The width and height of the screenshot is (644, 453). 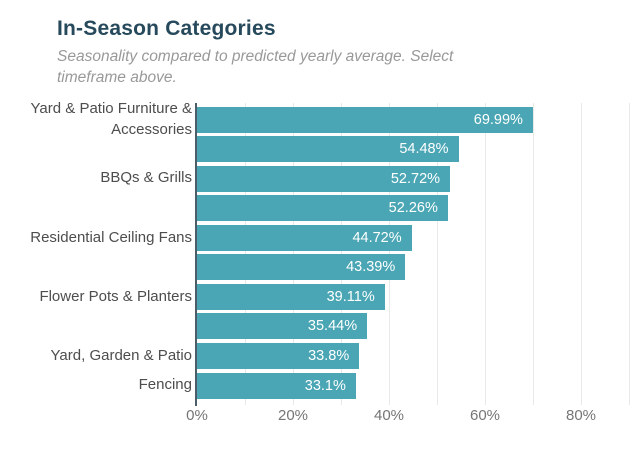 I want to click on chart-title: In-Season Categories, so click(x=166, y=28).